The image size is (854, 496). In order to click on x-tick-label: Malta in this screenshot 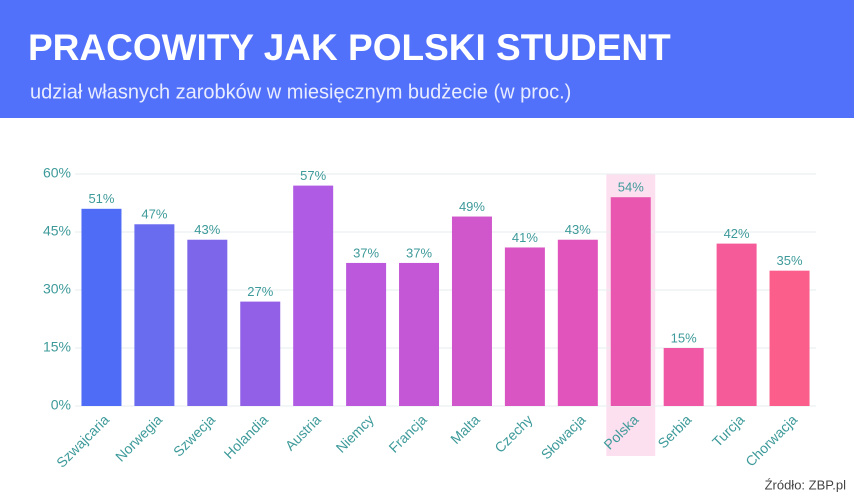, I will do `click(465, 429)`.